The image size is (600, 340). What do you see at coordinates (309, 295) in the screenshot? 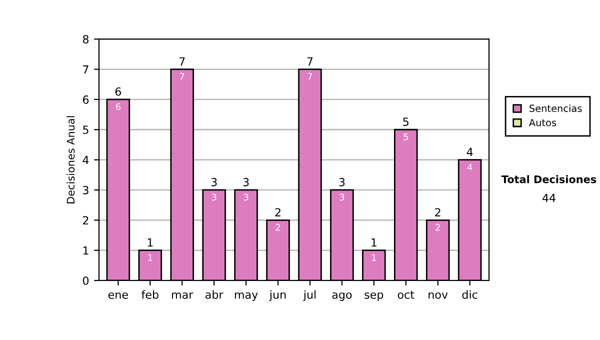
I see `x-tick-label: jul` at bounding box center [309, 295].